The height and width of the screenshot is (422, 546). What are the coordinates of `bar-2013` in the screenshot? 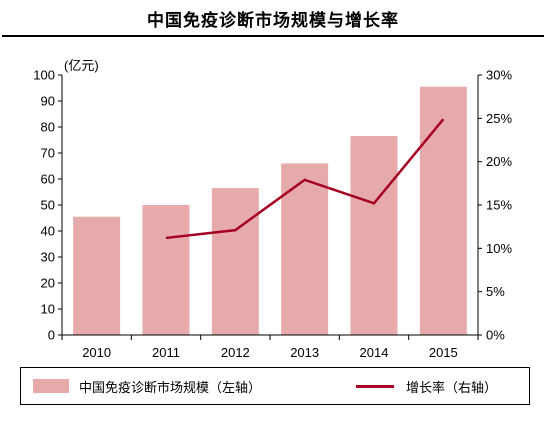 It's located at (305, 249).